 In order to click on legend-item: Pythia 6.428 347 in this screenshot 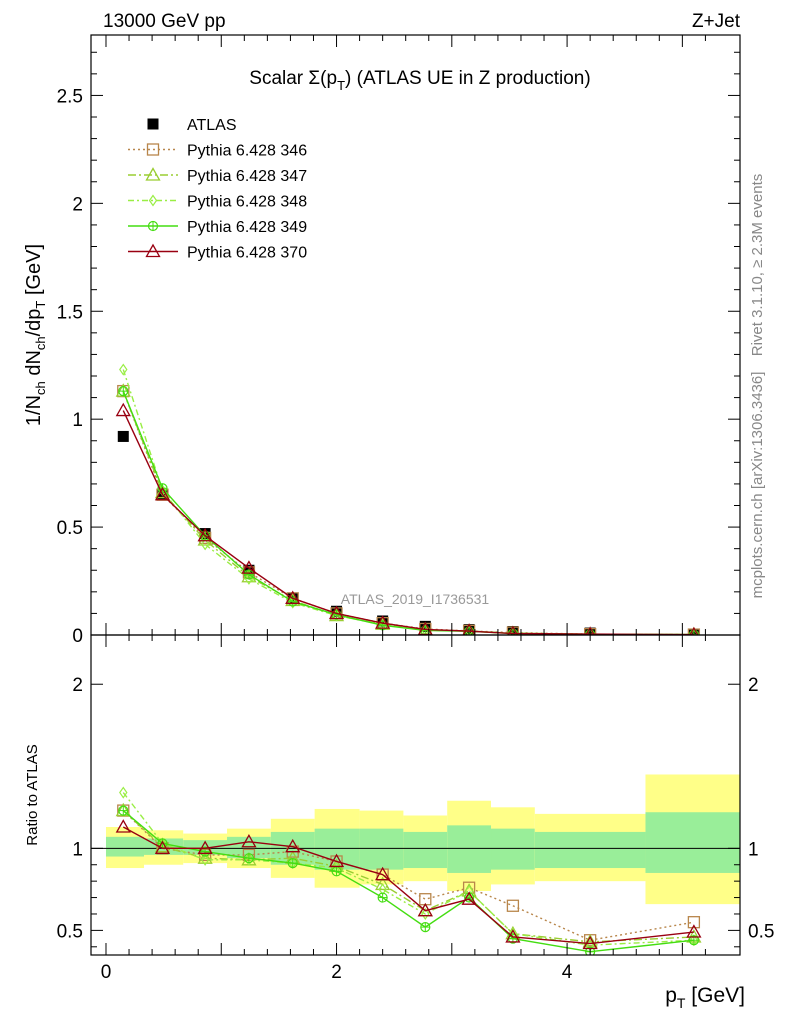, I will do `click(217, 176)`.